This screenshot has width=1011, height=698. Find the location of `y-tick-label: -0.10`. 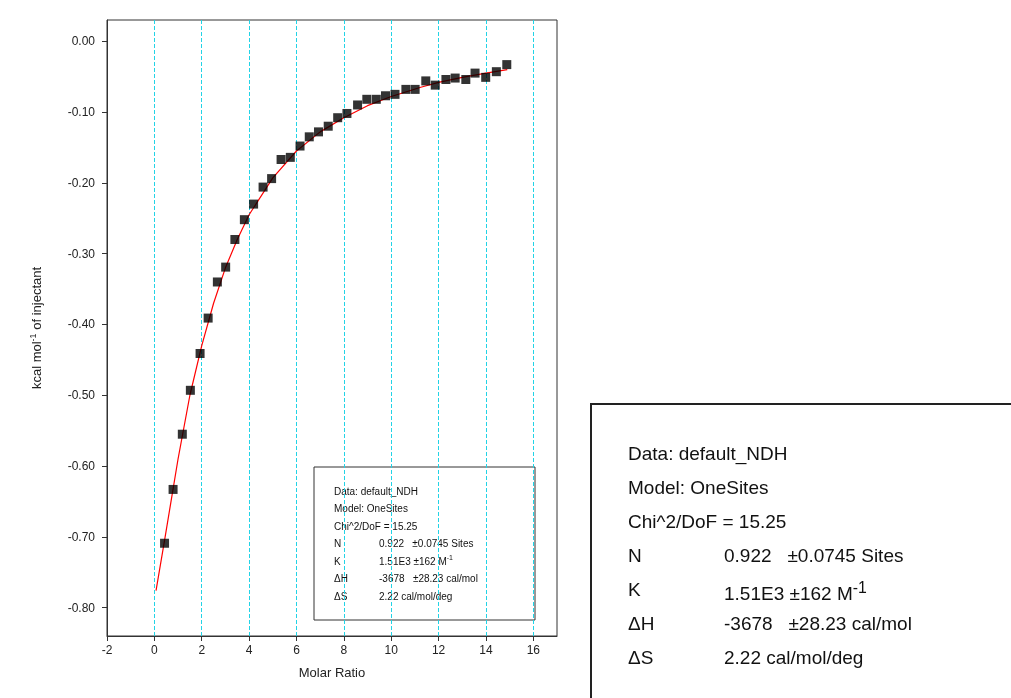

y-tick-label: -0.10 is located at coordinates (81, 112).